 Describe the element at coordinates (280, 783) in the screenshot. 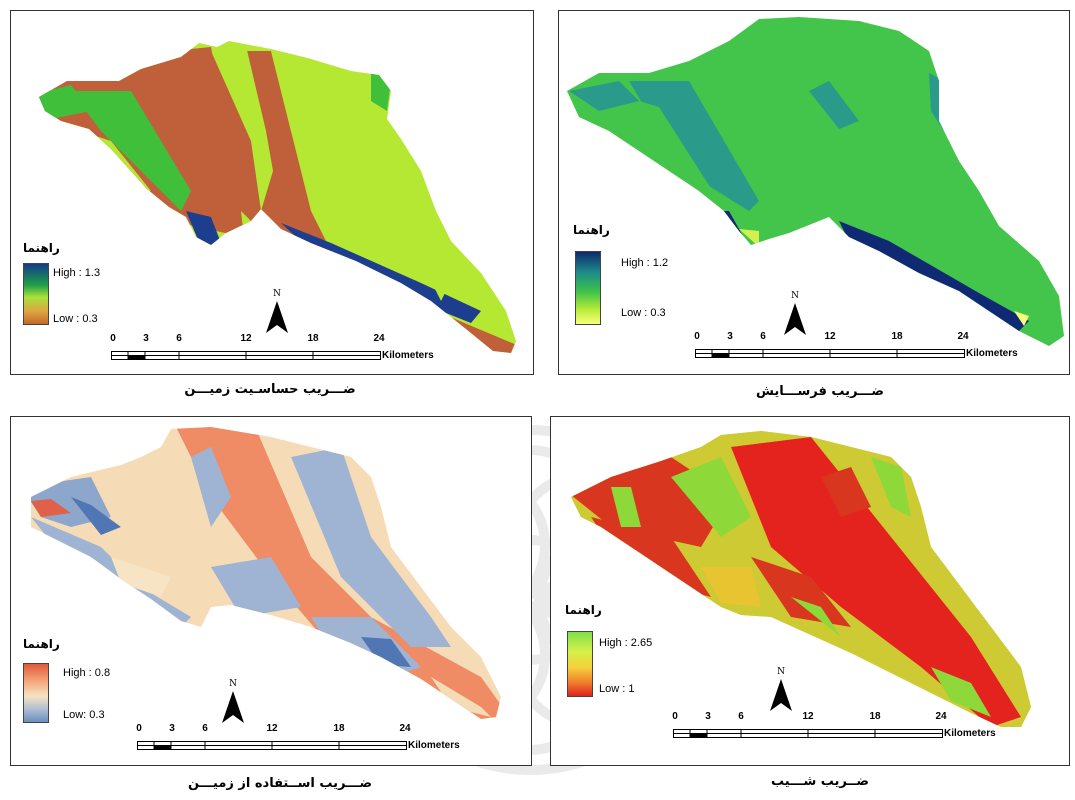

I see `caption-landuse: ضـــریب اســتفاده از زمیـــن` at that location.